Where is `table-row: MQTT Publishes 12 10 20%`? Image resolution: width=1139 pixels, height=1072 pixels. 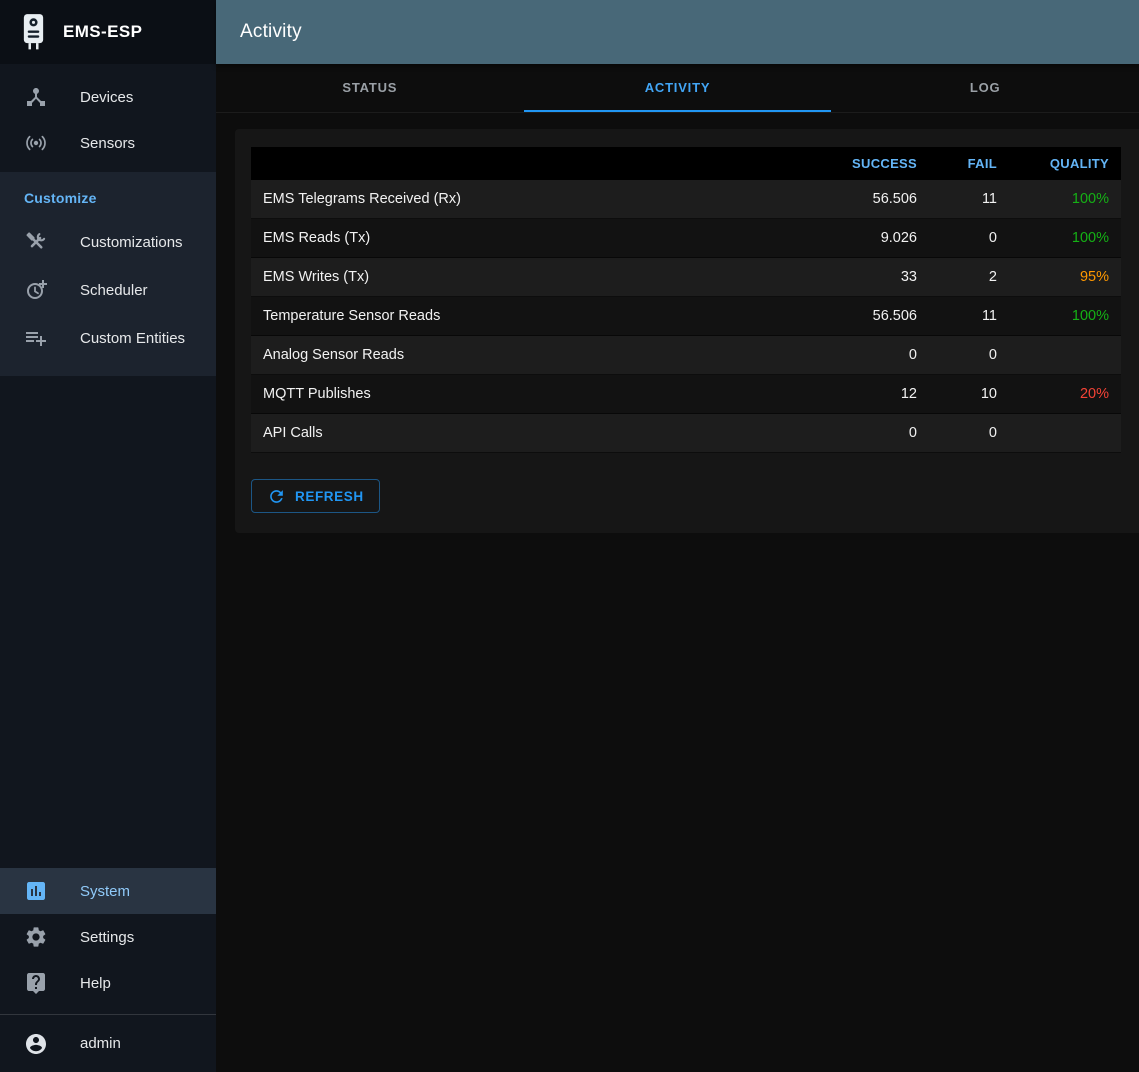 table-row: MQTT Publishes 12 10 20% is located at coordinates (686, 394).